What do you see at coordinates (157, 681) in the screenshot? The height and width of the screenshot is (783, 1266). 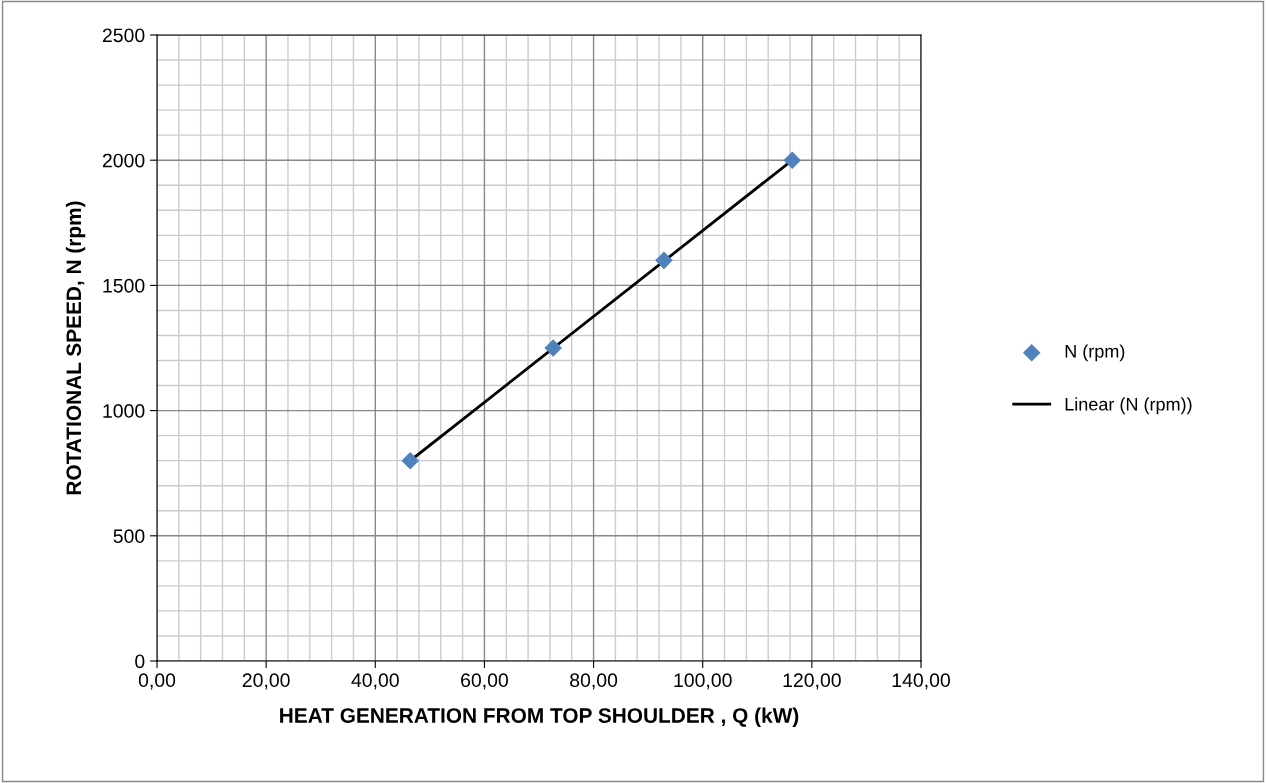 I see `x-tick-label: 0,00` at bounding box center [157, 681].